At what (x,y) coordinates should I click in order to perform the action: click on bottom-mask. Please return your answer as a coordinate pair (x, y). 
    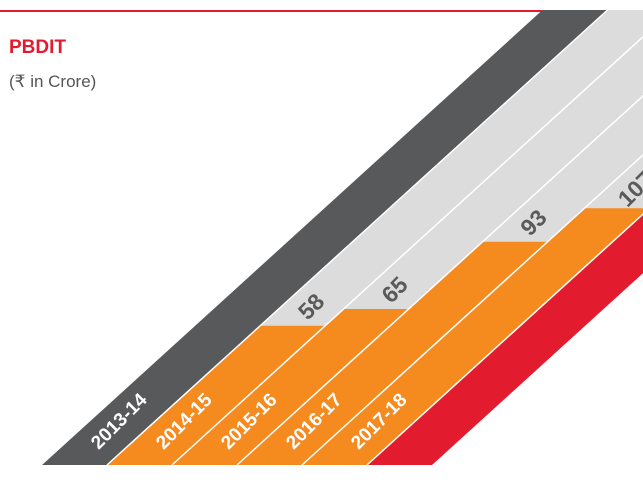
    Looking at the image, I should click on (321, 476).